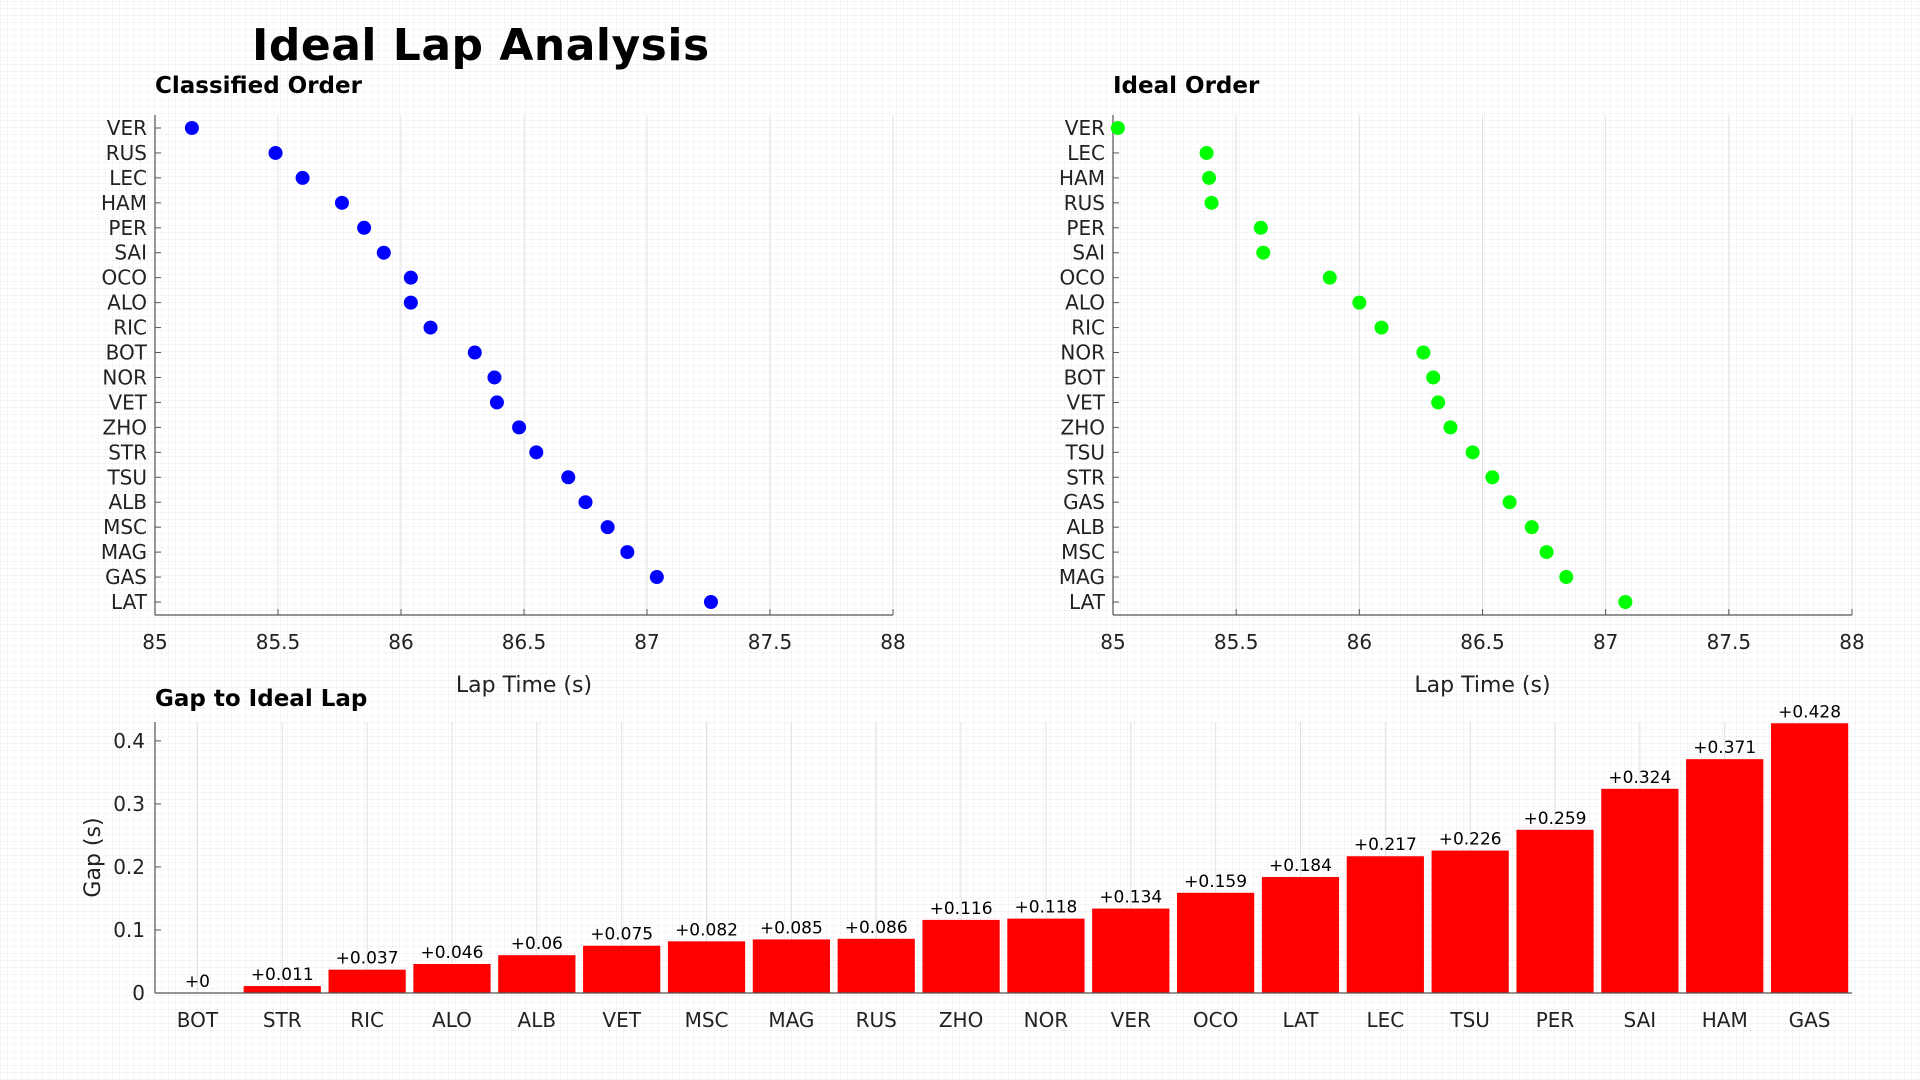  Describe the element at coordinates (127, 128) in the screenshot. I see `panel1-y-tick-label: VER` at that location.